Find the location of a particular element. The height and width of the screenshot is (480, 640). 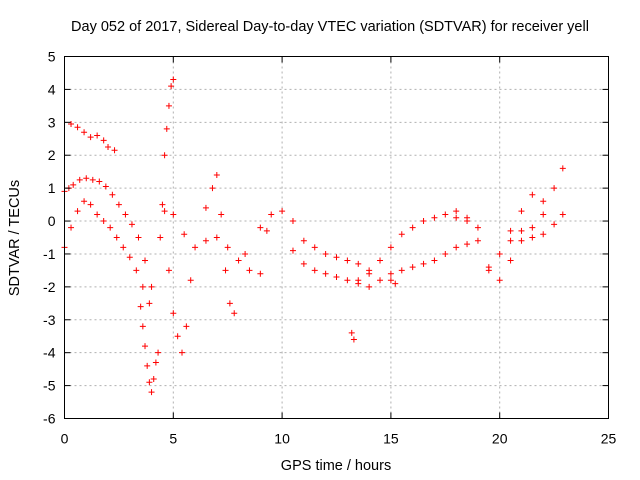

x-axis-label: GPS time / hours is located at coordinates (336, 466).